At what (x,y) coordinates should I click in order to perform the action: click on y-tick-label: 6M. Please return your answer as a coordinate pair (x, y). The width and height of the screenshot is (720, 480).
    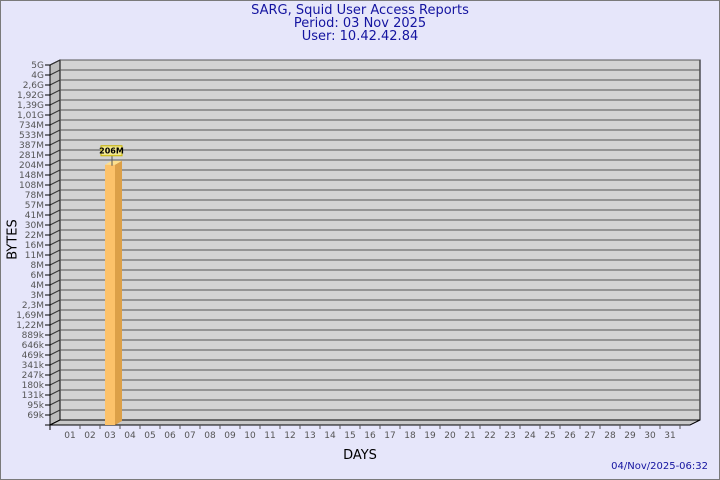
    Looking at the image, I should click on (38, 276).